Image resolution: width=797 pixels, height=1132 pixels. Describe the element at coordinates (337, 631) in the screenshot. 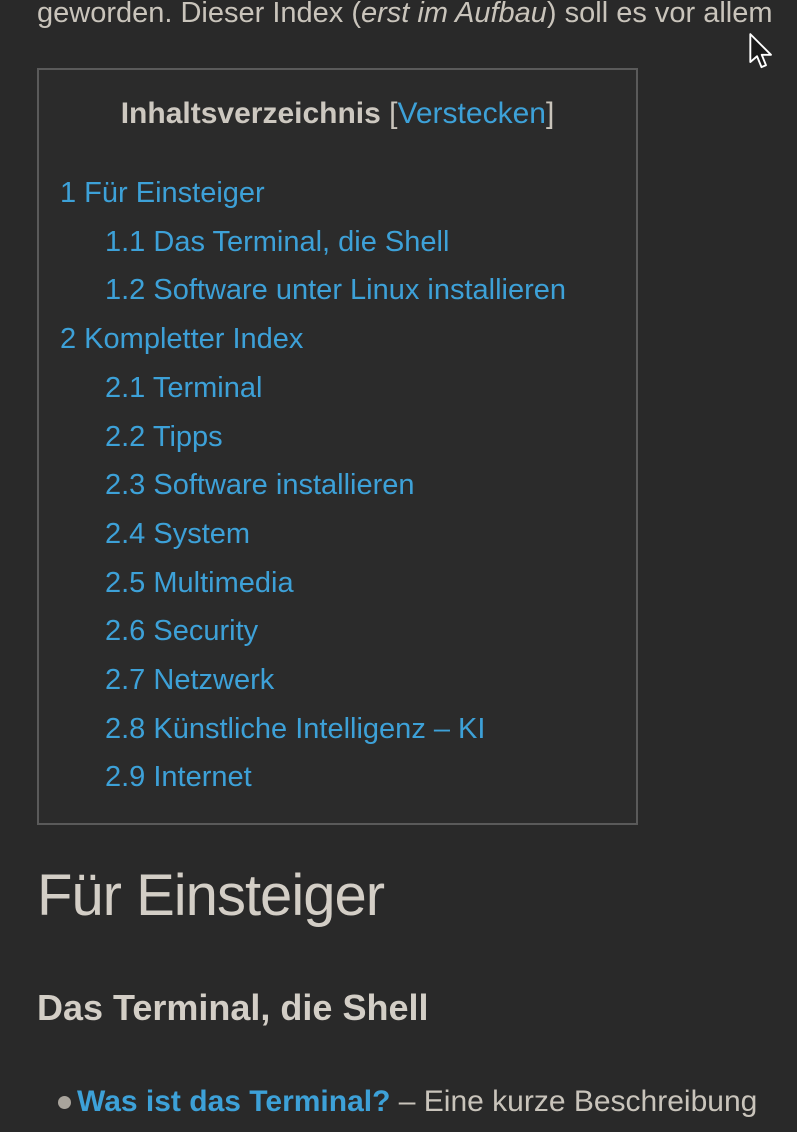

I see `toc-item-2-6: 2.6 Security` at that location.